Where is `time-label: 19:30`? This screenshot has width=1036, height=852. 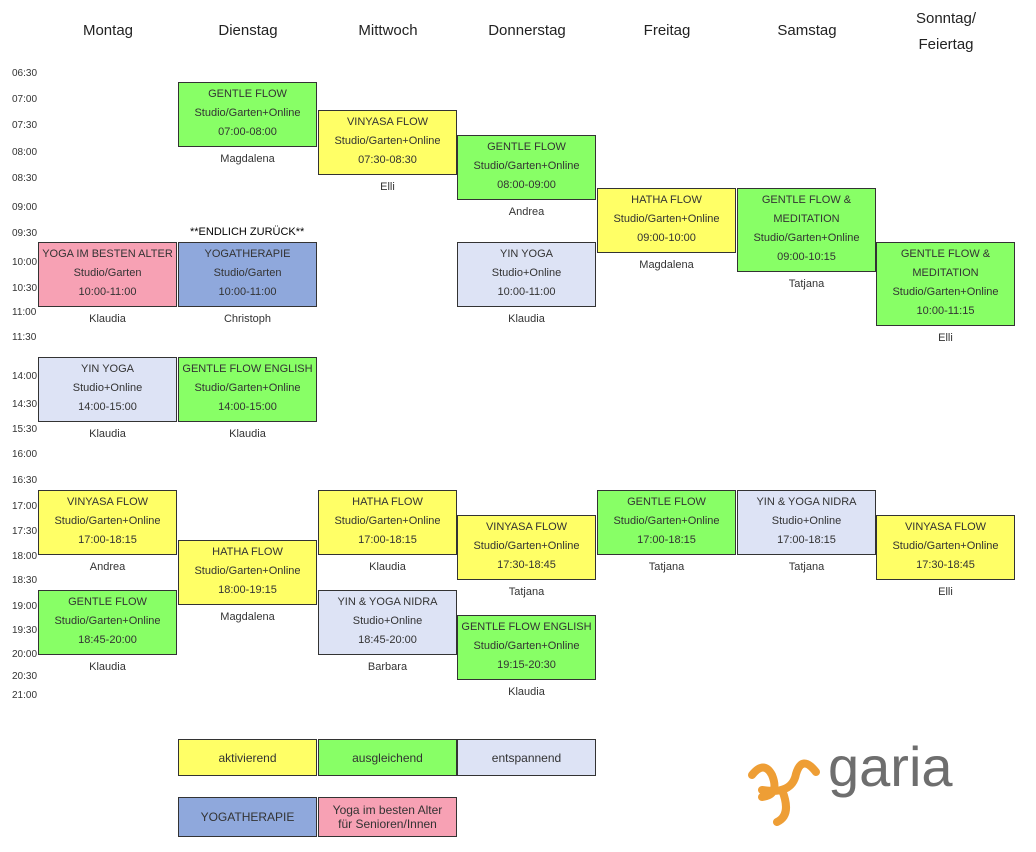
time-label: 19:30 is located at coordinates (25, 630).